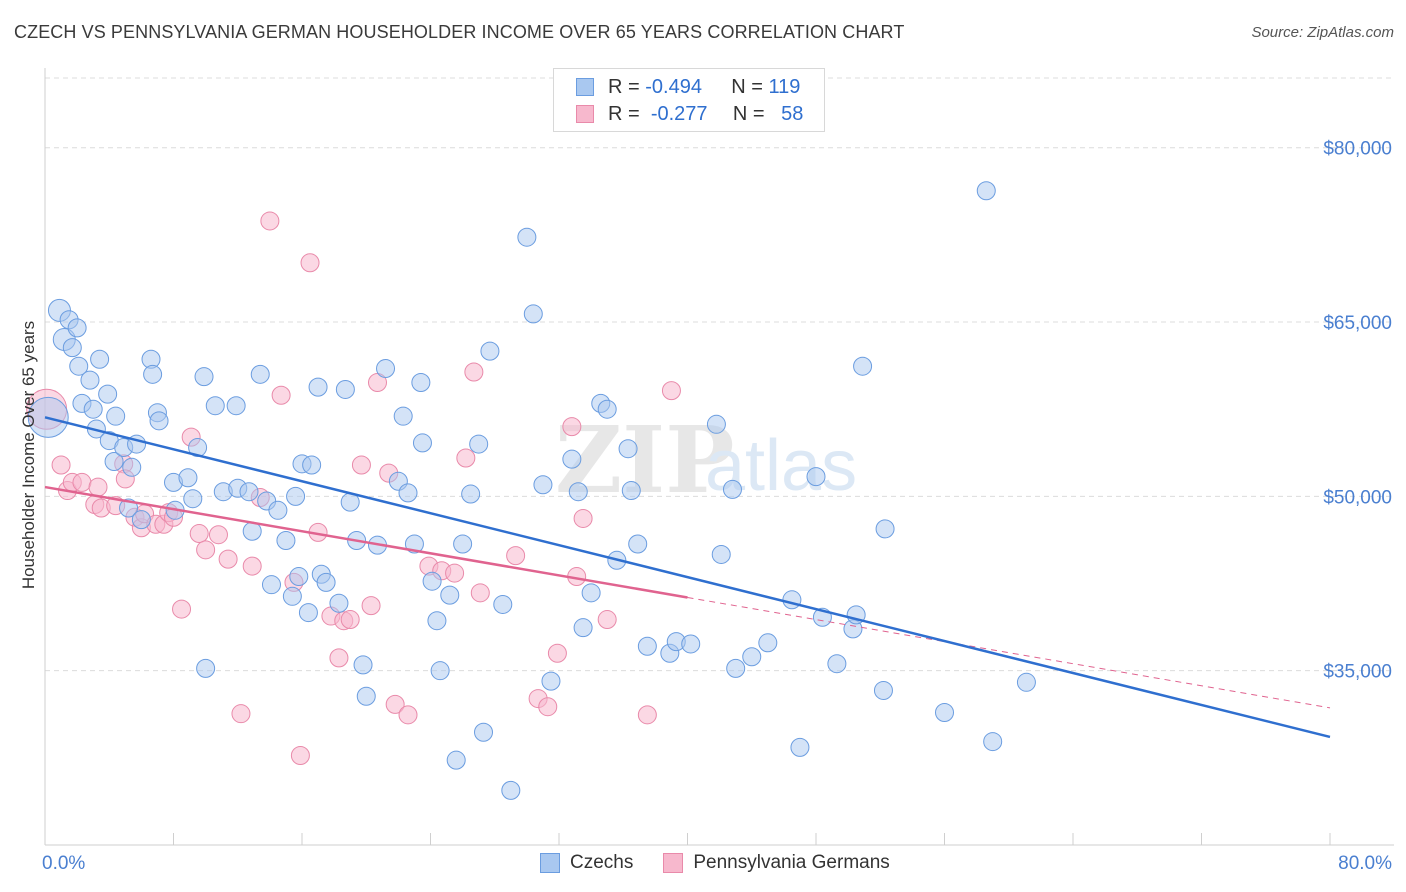 This screenshot has height=892, width=1406. I want to click on trend-extension-pennsylvania-germans, so click(1009, 652).